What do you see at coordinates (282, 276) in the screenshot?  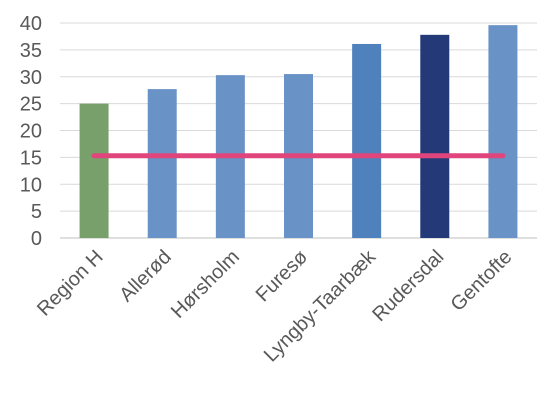 I see `x-category-label: Furesø` at bounding box center [282, 276].